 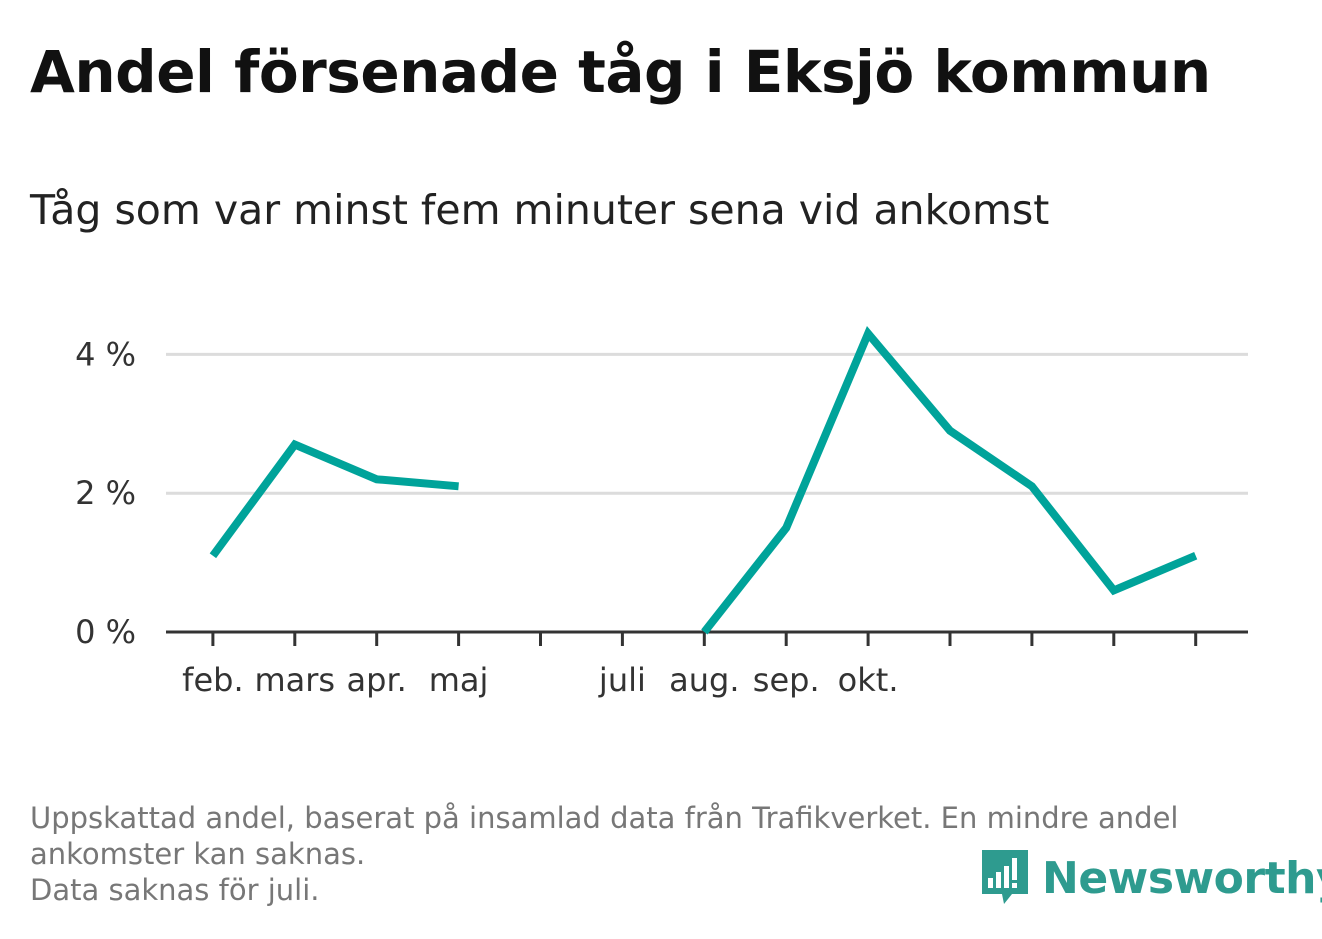 What do you see at coordinates (105, 354) in the screenshot?
I see `y-tick-label: 4 %` at bounding box center [105, 354].